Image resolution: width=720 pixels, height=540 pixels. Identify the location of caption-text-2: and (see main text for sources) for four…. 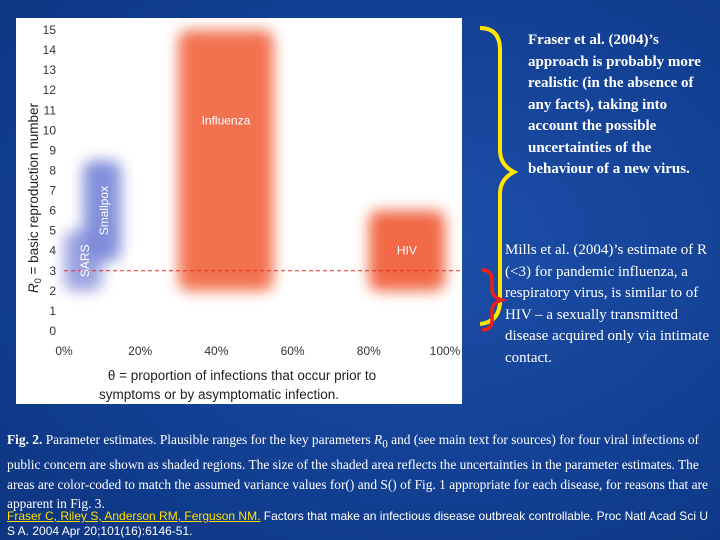
(357, 472).